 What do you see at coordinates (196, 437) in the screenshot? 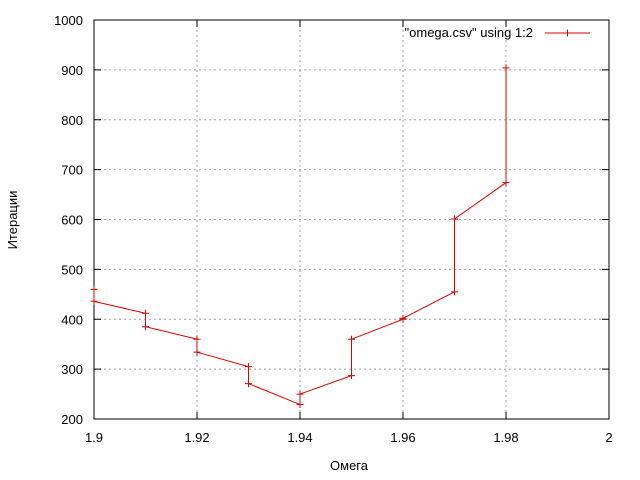
I see `x-tick-label: 1.92` at bounding box center [196, 437].